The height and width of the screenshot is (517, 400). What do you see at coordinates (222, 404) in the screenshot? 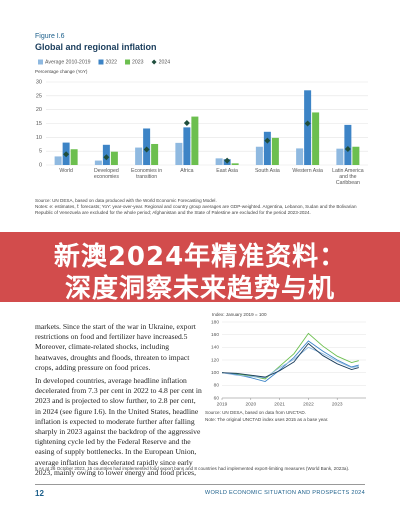
I see `x-tick-label: 2019` at bounding box center [222, 404].